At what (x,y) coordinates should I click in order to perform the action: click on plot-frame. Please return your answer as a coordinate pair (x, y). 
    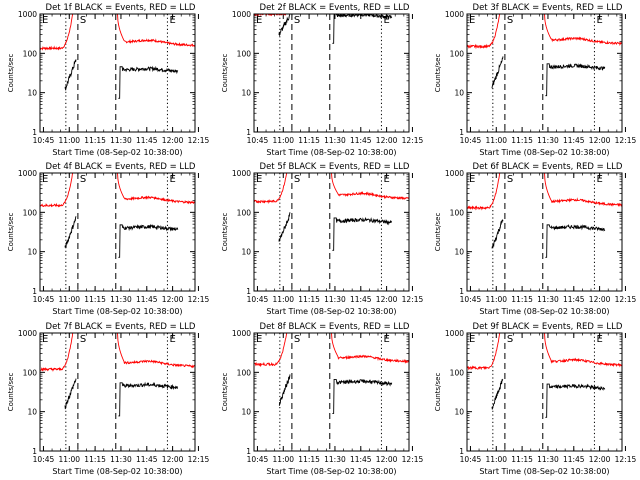
    Looking at the image, I should click on (117, 232).